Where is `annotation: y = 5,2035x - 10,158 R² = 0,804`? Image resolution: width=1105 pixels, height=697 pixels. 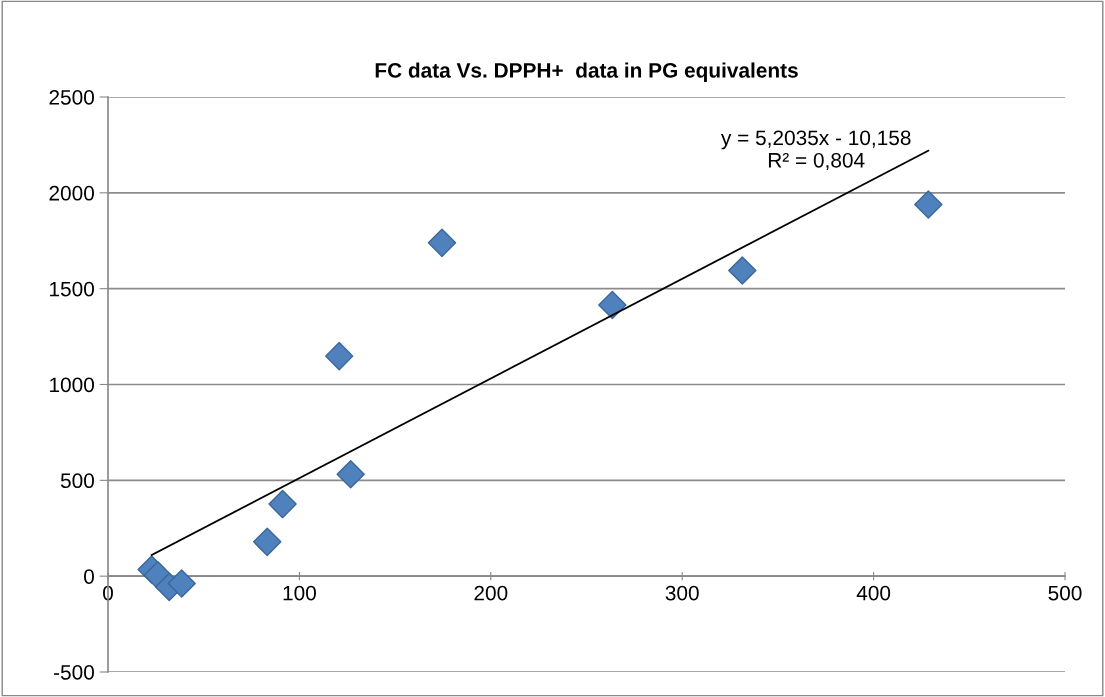
annotation: y = 5,2035x - 10,158 R² = 0,804 is located at coordinates (815, 150).